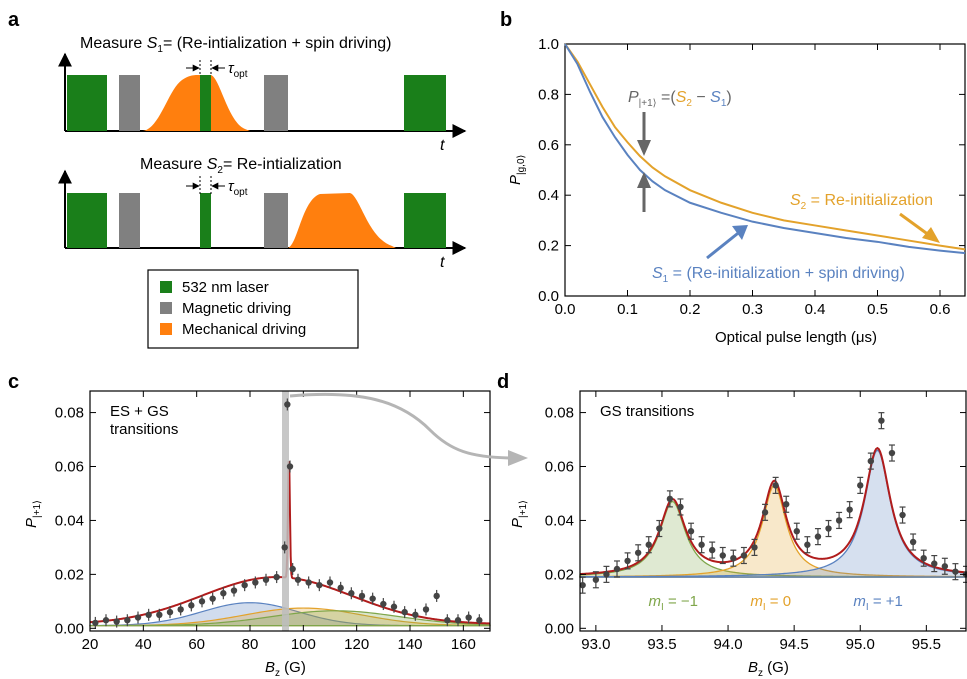 The image size is (967, 679). Describe the element at coordinates (303, 644) in the screenshot. I see `x-tick-label: 100` at that location.